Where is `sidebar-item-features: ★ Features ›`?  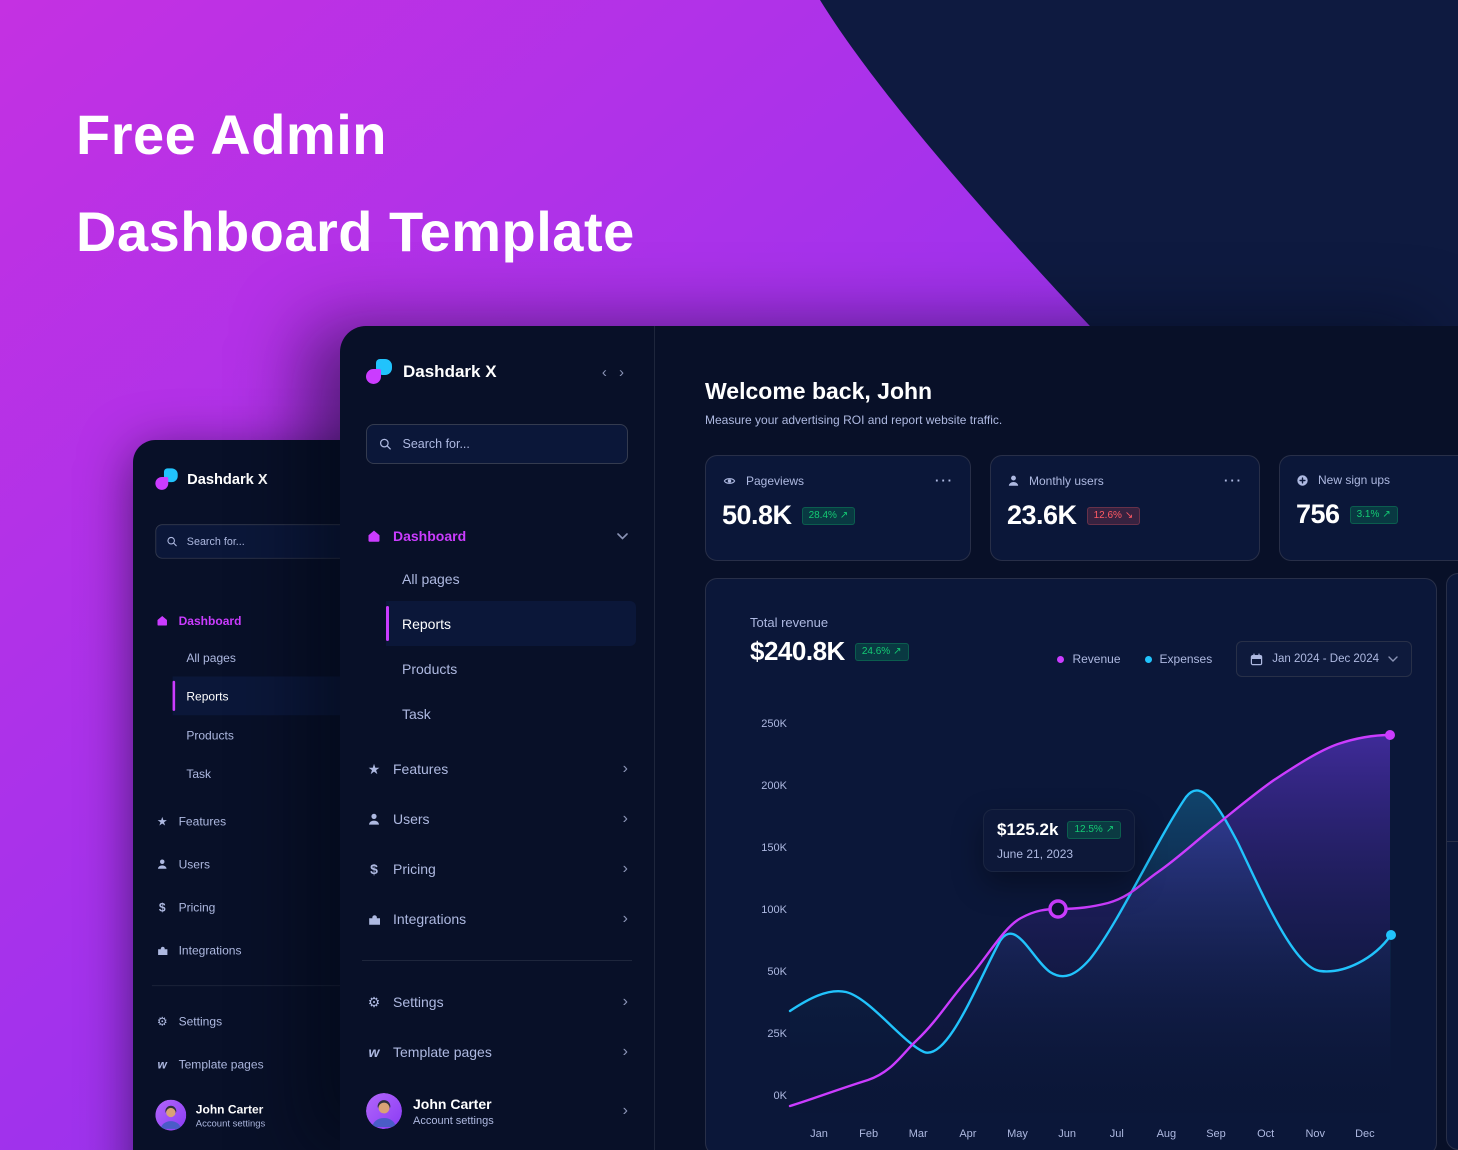
sidebar-item-features: ★ Features › is located at coordinates (497, 769).